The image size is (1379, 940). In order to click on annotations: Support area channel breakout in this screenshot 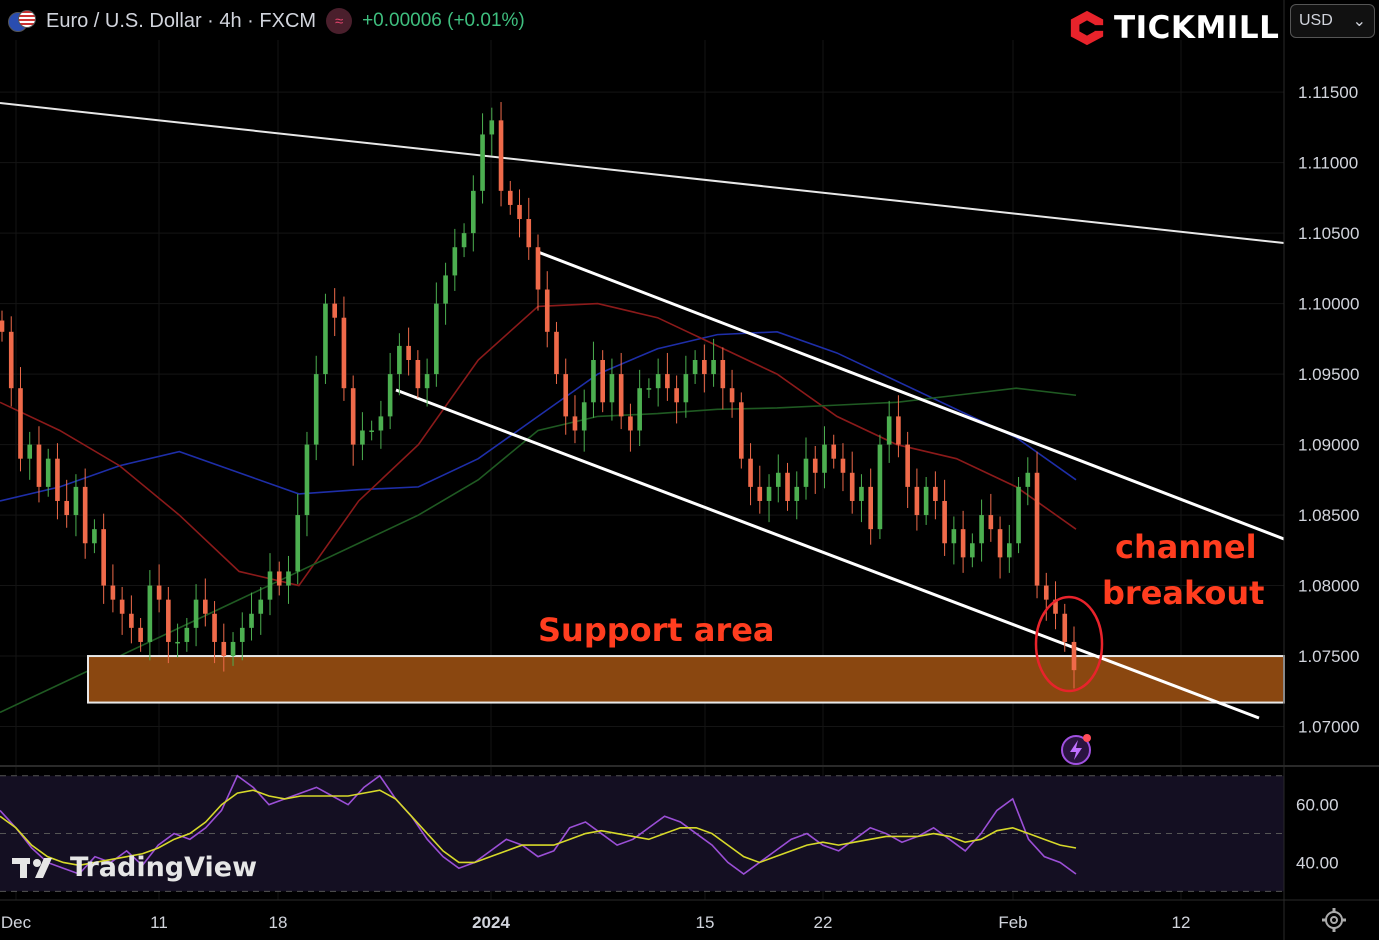, I will do `click(901, 610)`.